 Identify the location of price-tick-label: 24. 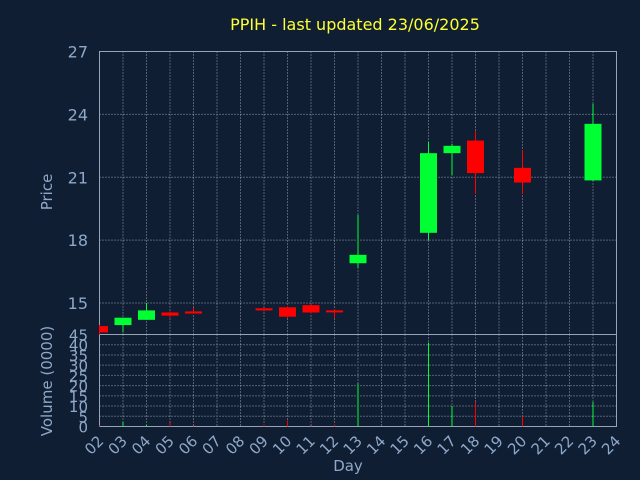
(78, 114).